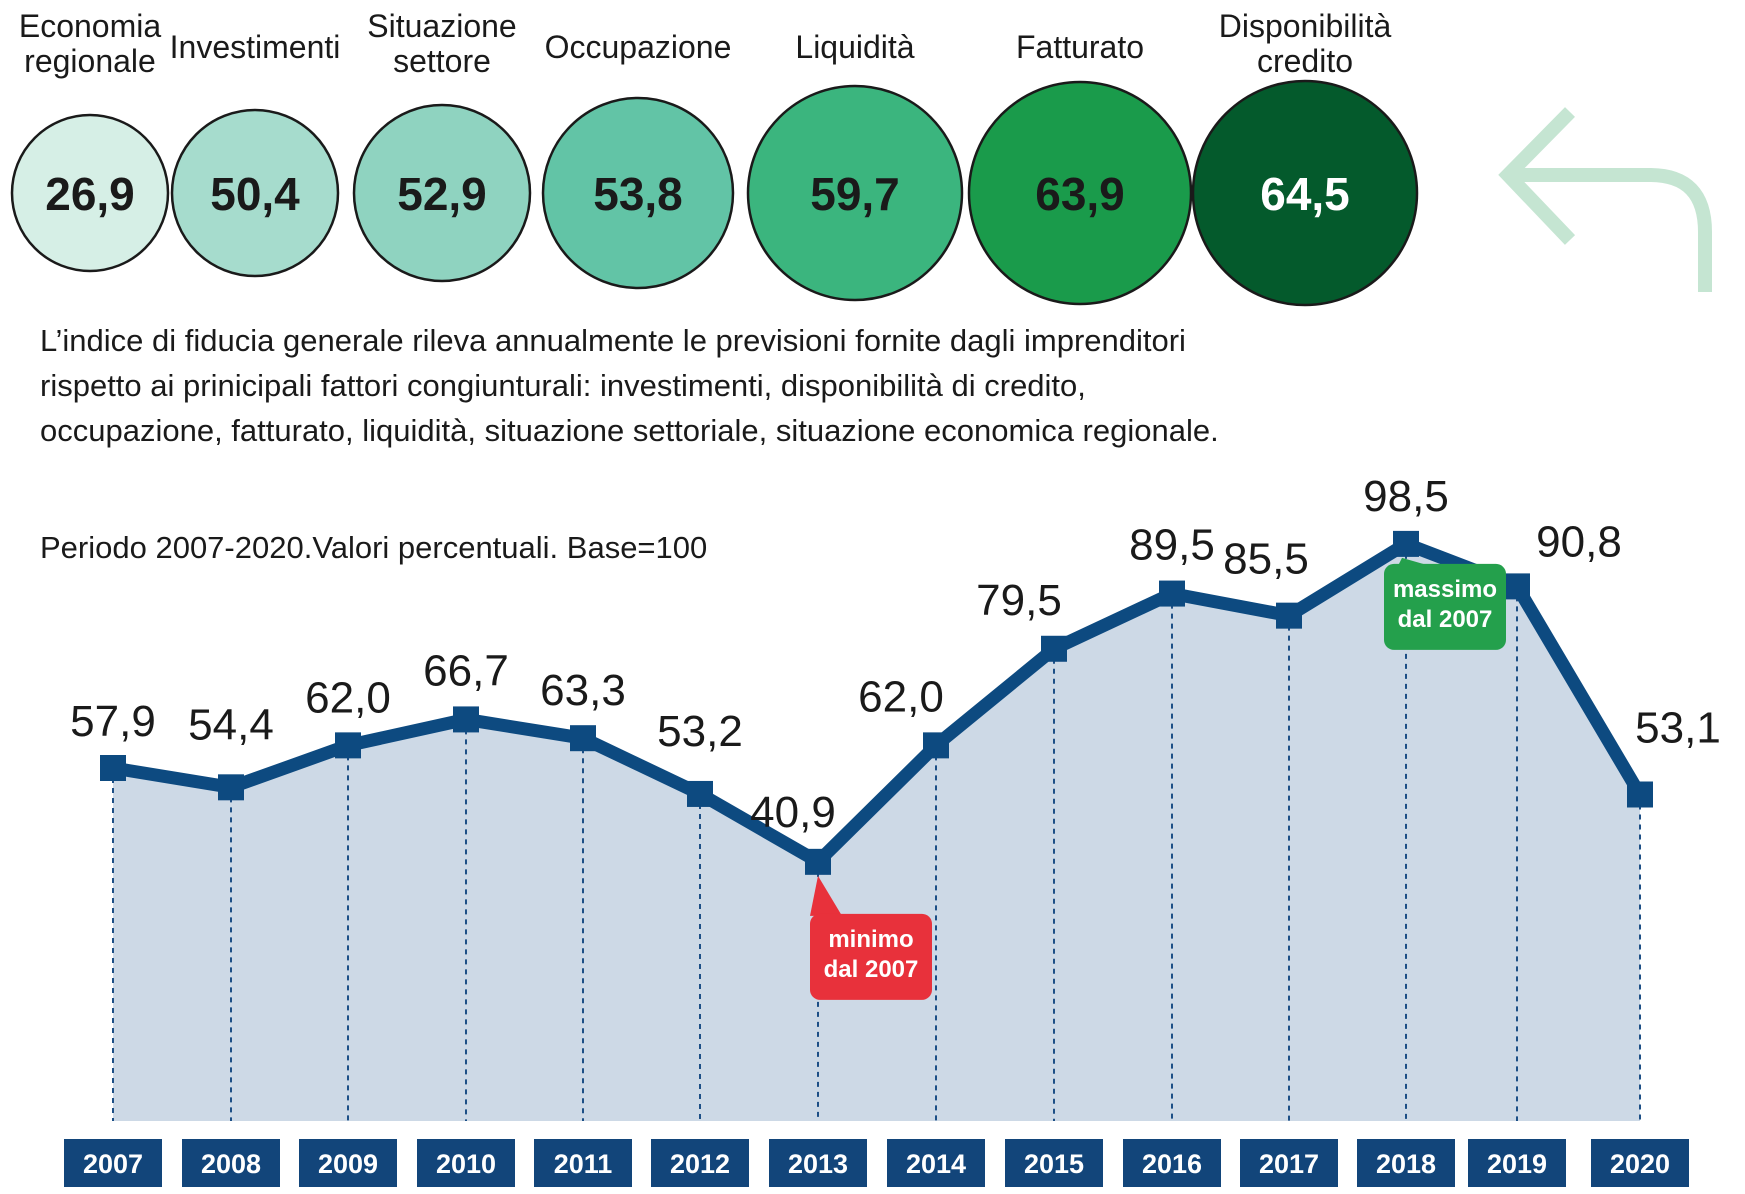  I want to click on year-text: 2009, so click(348, 1164).